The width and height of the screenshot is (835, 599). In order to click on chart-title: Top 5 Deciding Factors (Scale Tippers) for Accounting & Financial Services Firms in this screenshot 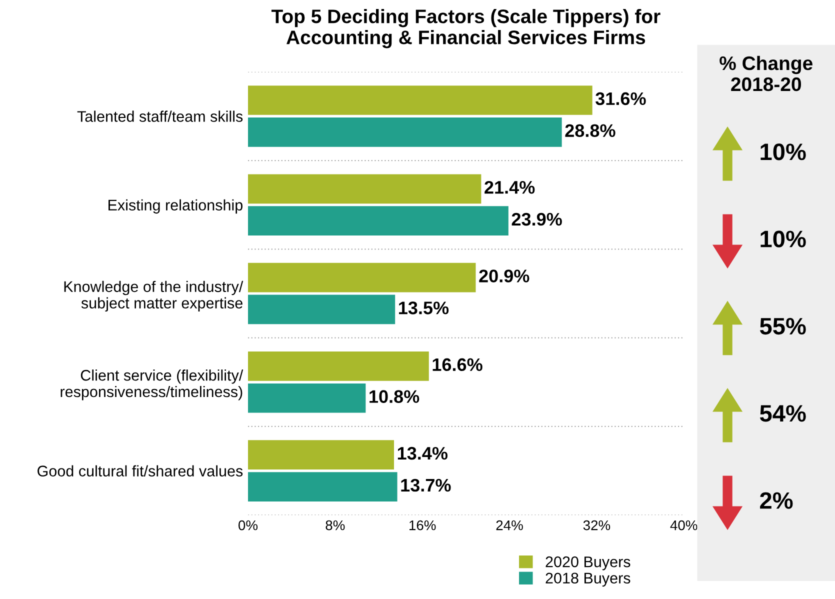, I will do `click(465, 28)`.